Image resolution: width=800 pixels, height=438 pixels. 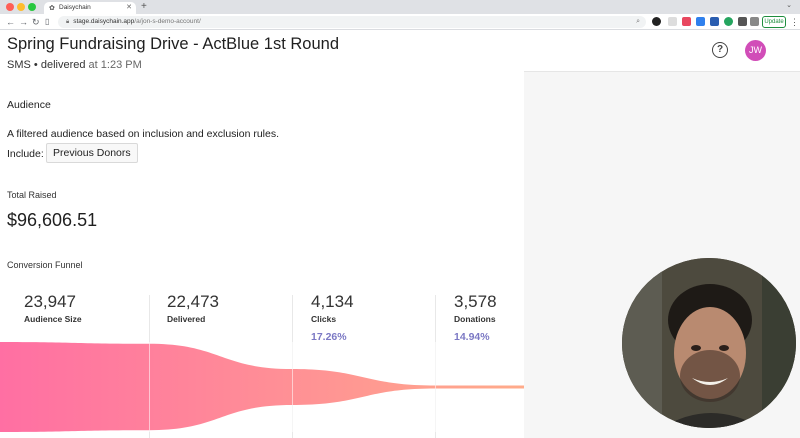 I want to click on media-icon, so click(x=754, y=21).